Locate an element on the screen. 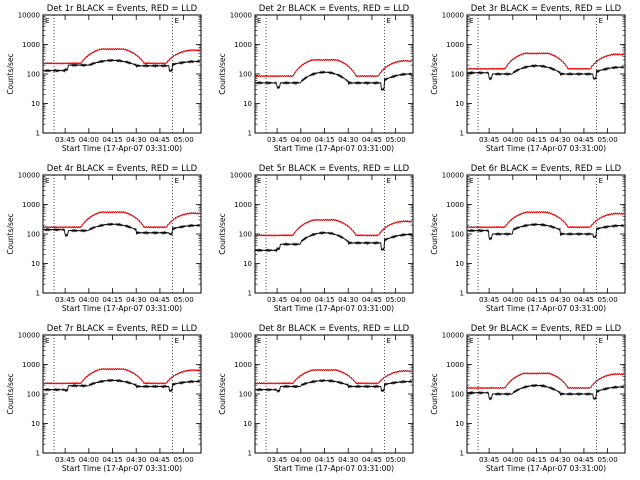  panel-title: Det 1r BLACK = Events, RED = LLD is located at coordinates (122, 9).